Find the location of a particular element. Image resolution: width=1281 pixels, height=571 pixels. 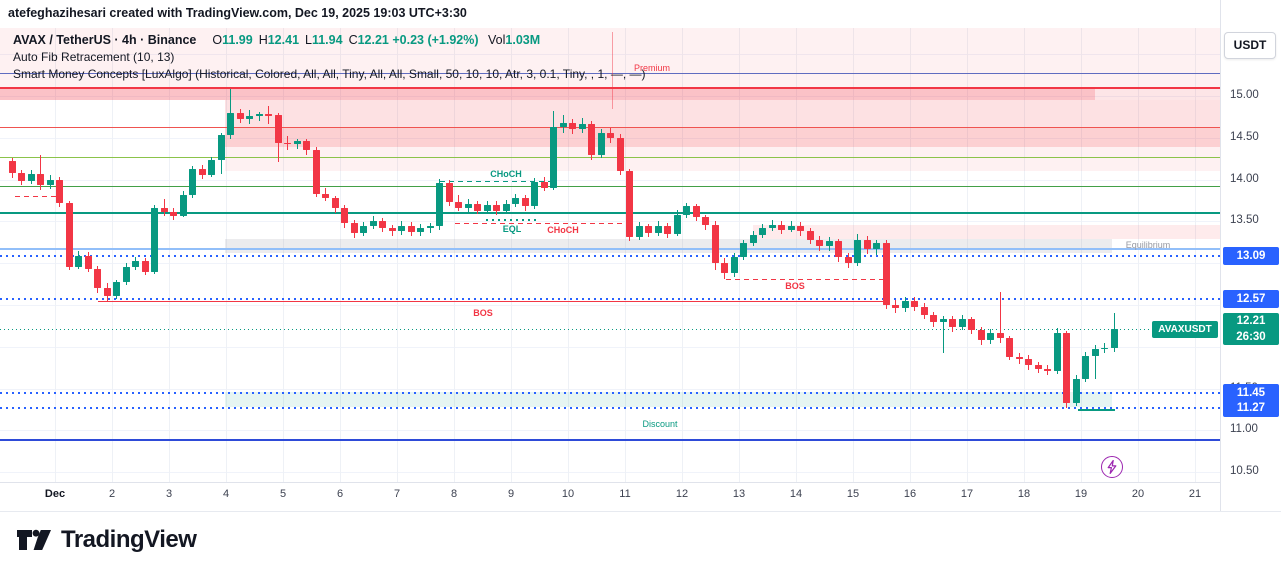

time-axis-label: 18 is located at coordinates (1024, 494).